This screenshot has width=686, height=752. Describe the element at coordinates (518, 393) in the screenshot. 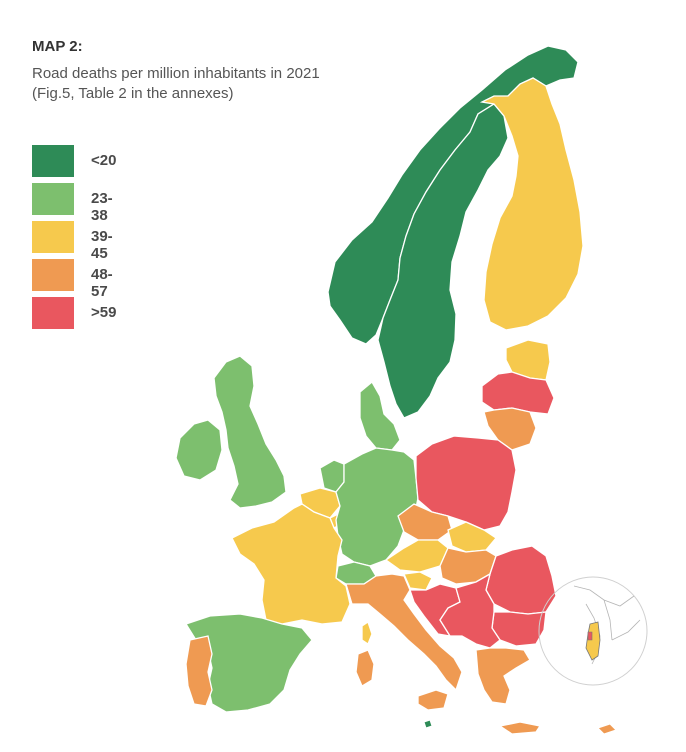

I see `country-latvia` at that location.